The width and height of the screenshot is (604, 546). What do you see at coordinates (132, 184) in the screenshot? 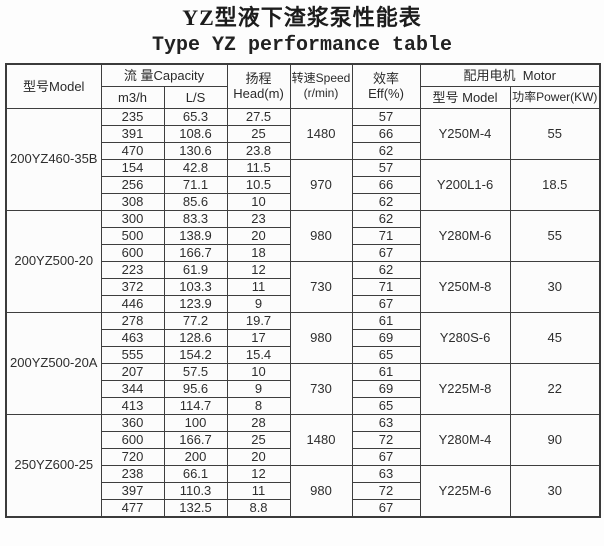
I see `capacity-m3h-cell: 256` at bounding box center [132, 184].